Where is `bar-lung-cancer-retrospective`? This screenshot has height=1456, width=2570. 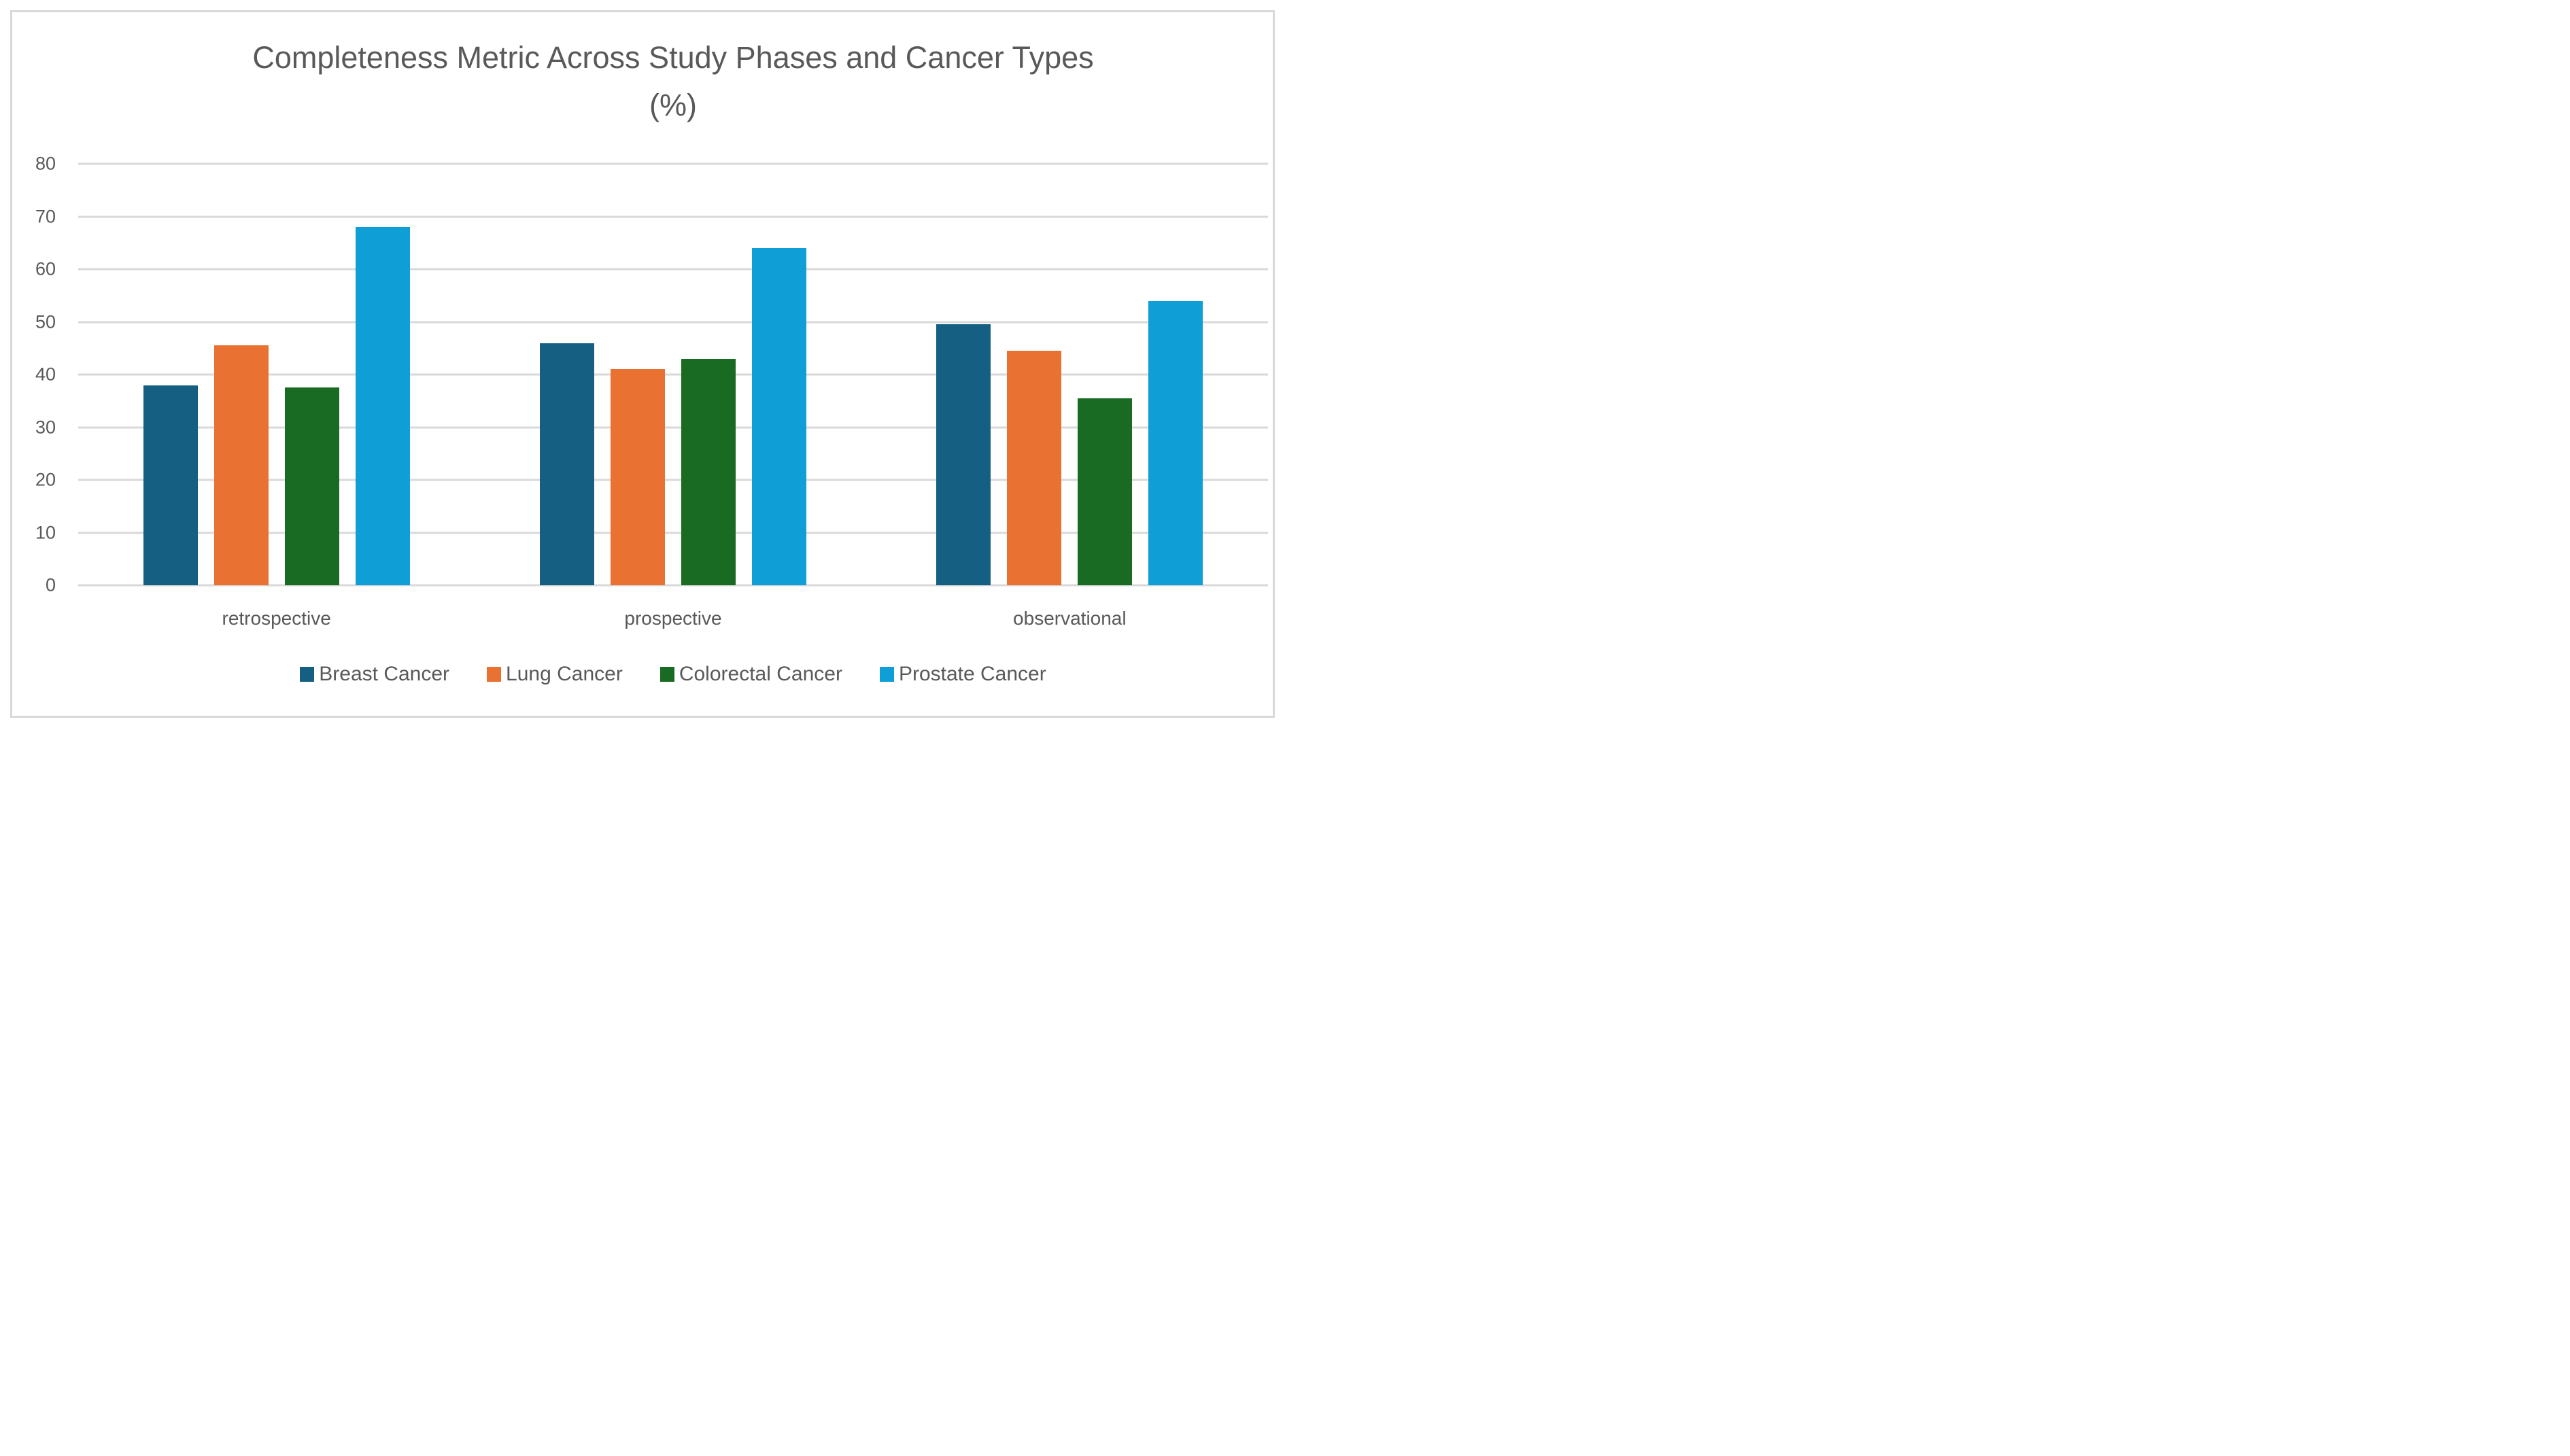 bar-lung-cancer-retrospective is located at coordinates (241, 465).